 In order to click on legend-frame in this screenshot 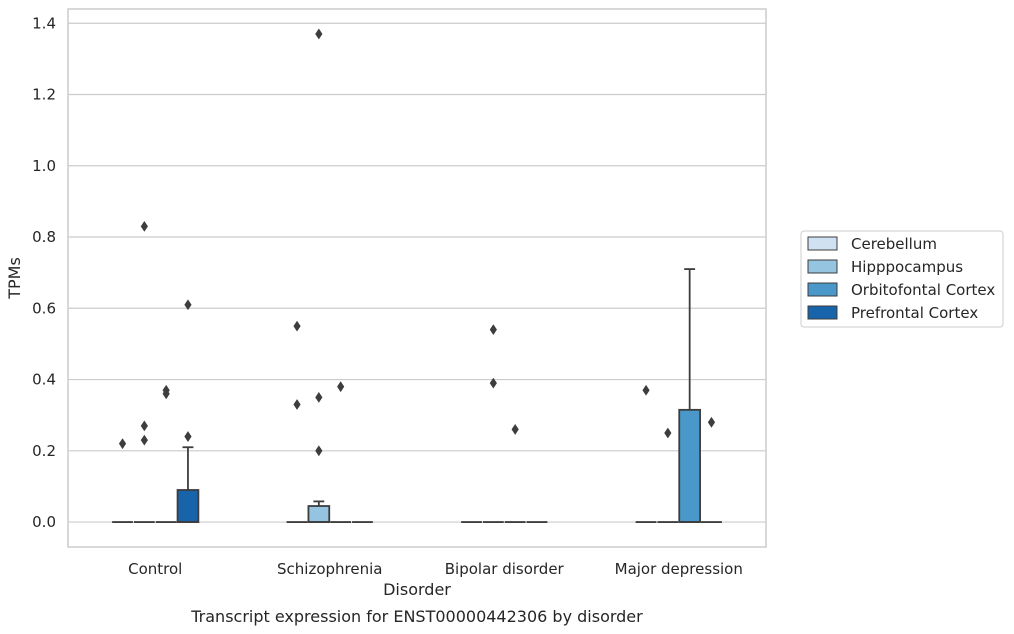, I will do `click(902, 279)`.